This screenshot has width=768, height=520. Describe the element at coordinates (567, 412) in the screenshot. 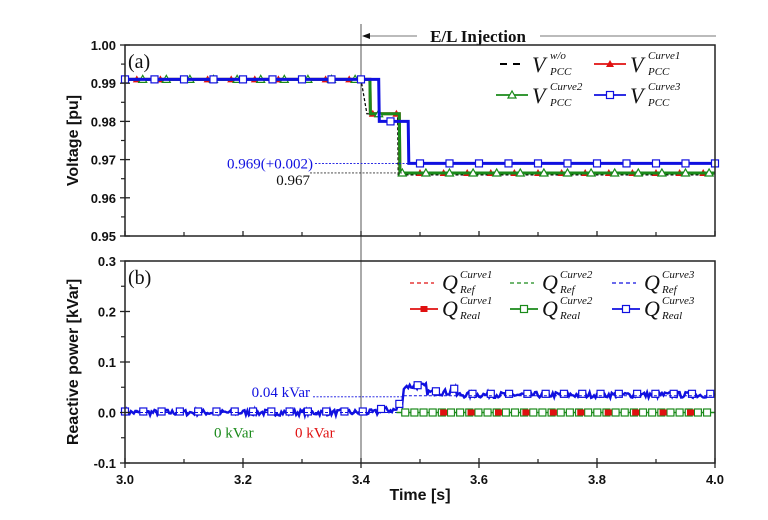

I see `series-q-real-curve1` at that location.